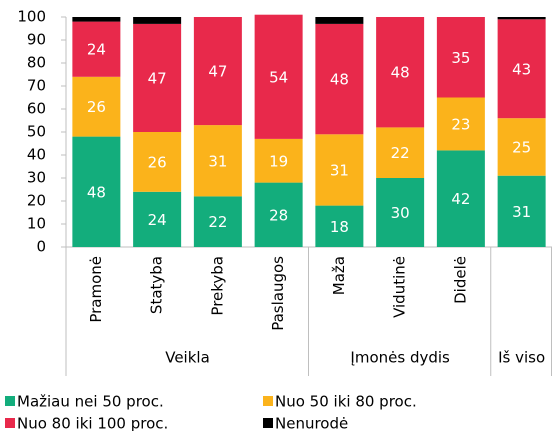 The height and width of the screenshot is (431, 552). I want to click on y-tick-label: 40, so click(36, 155).